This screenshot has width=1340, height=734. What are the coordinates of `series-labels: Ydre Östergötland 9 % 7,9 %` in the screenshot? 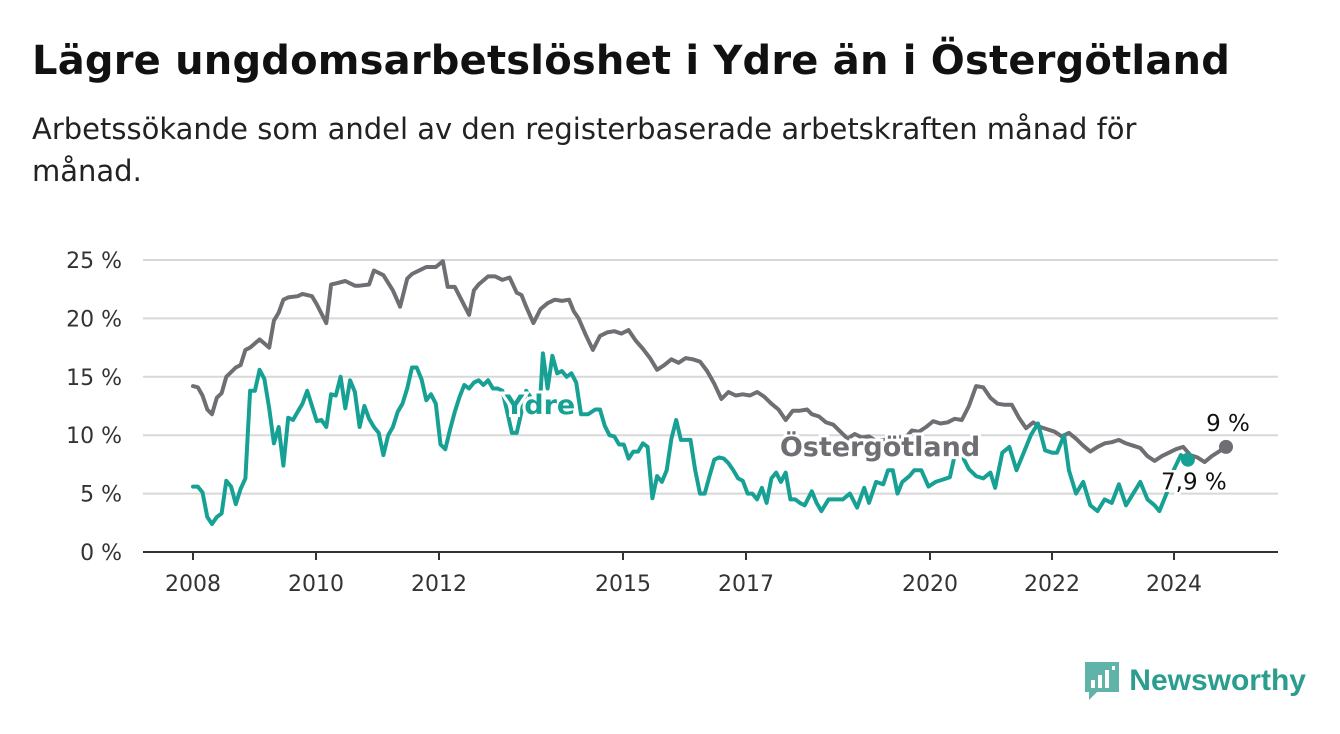 It's located at (877, 442).